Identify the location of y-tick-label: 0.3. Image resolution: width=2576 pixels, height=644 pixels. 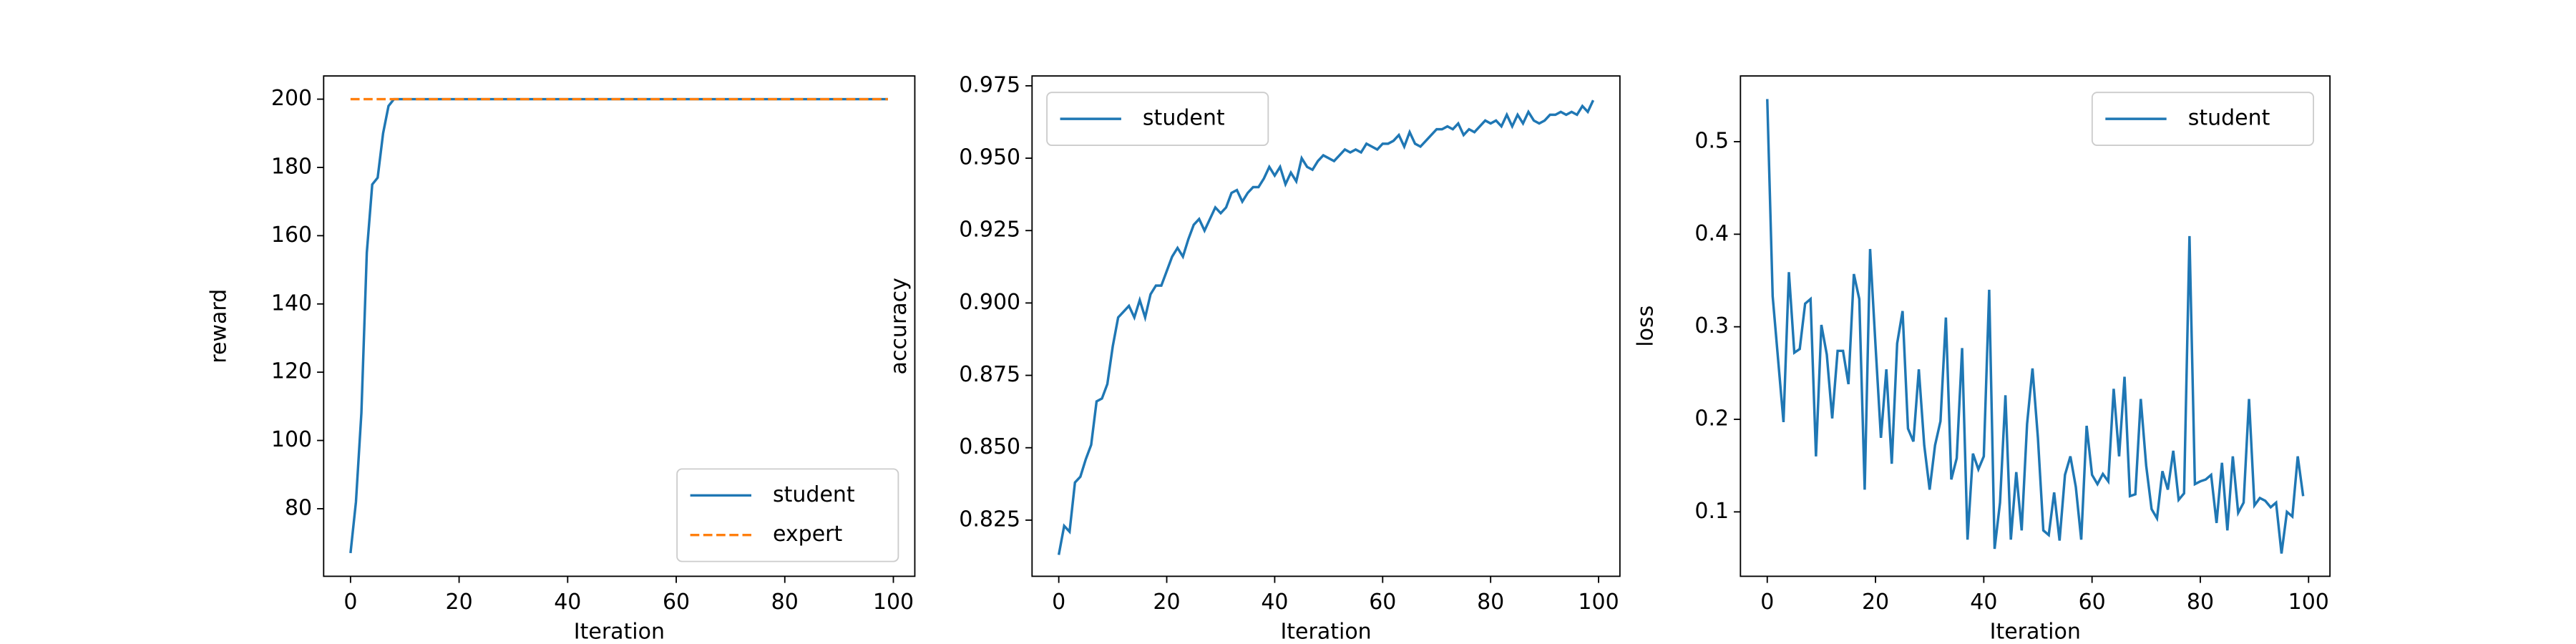
(1711, 325).